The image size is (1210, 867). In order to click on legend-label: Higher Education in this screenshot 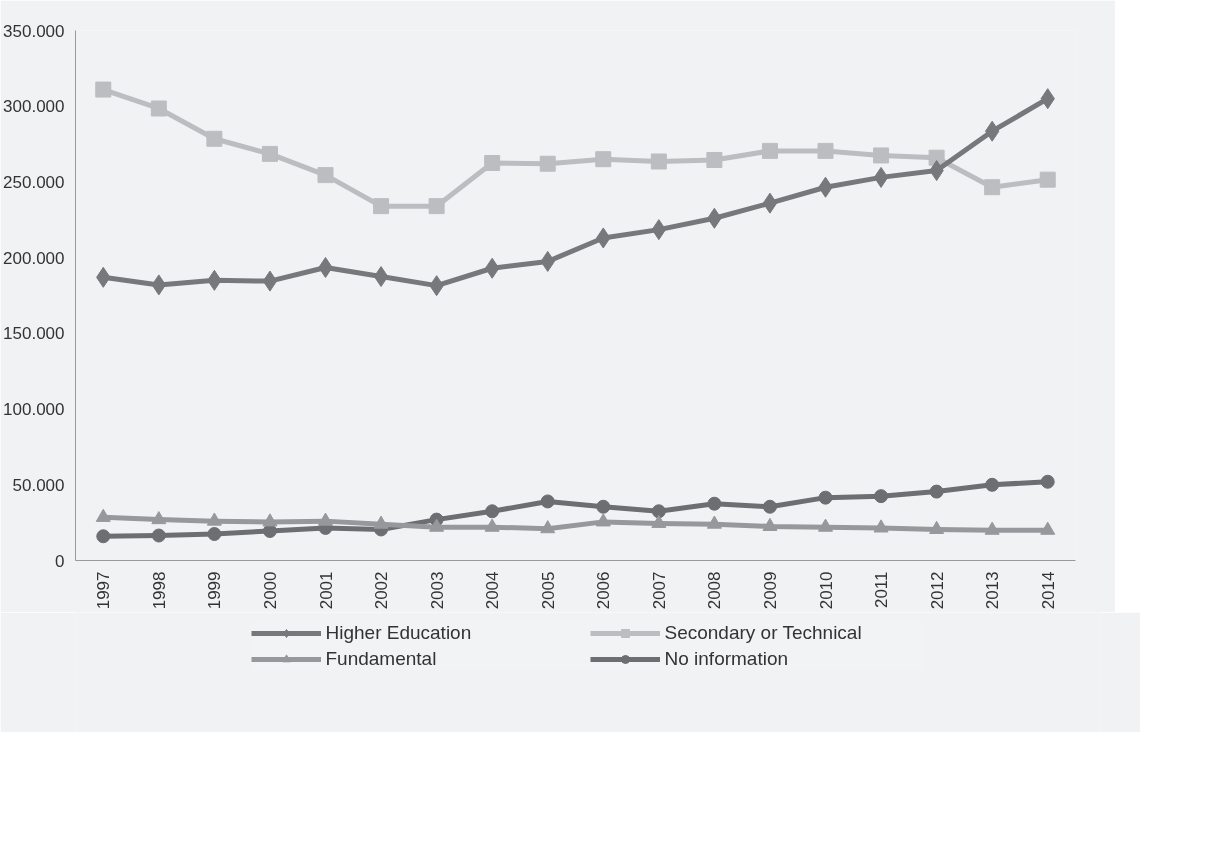, I will do `click(399, 633)`.